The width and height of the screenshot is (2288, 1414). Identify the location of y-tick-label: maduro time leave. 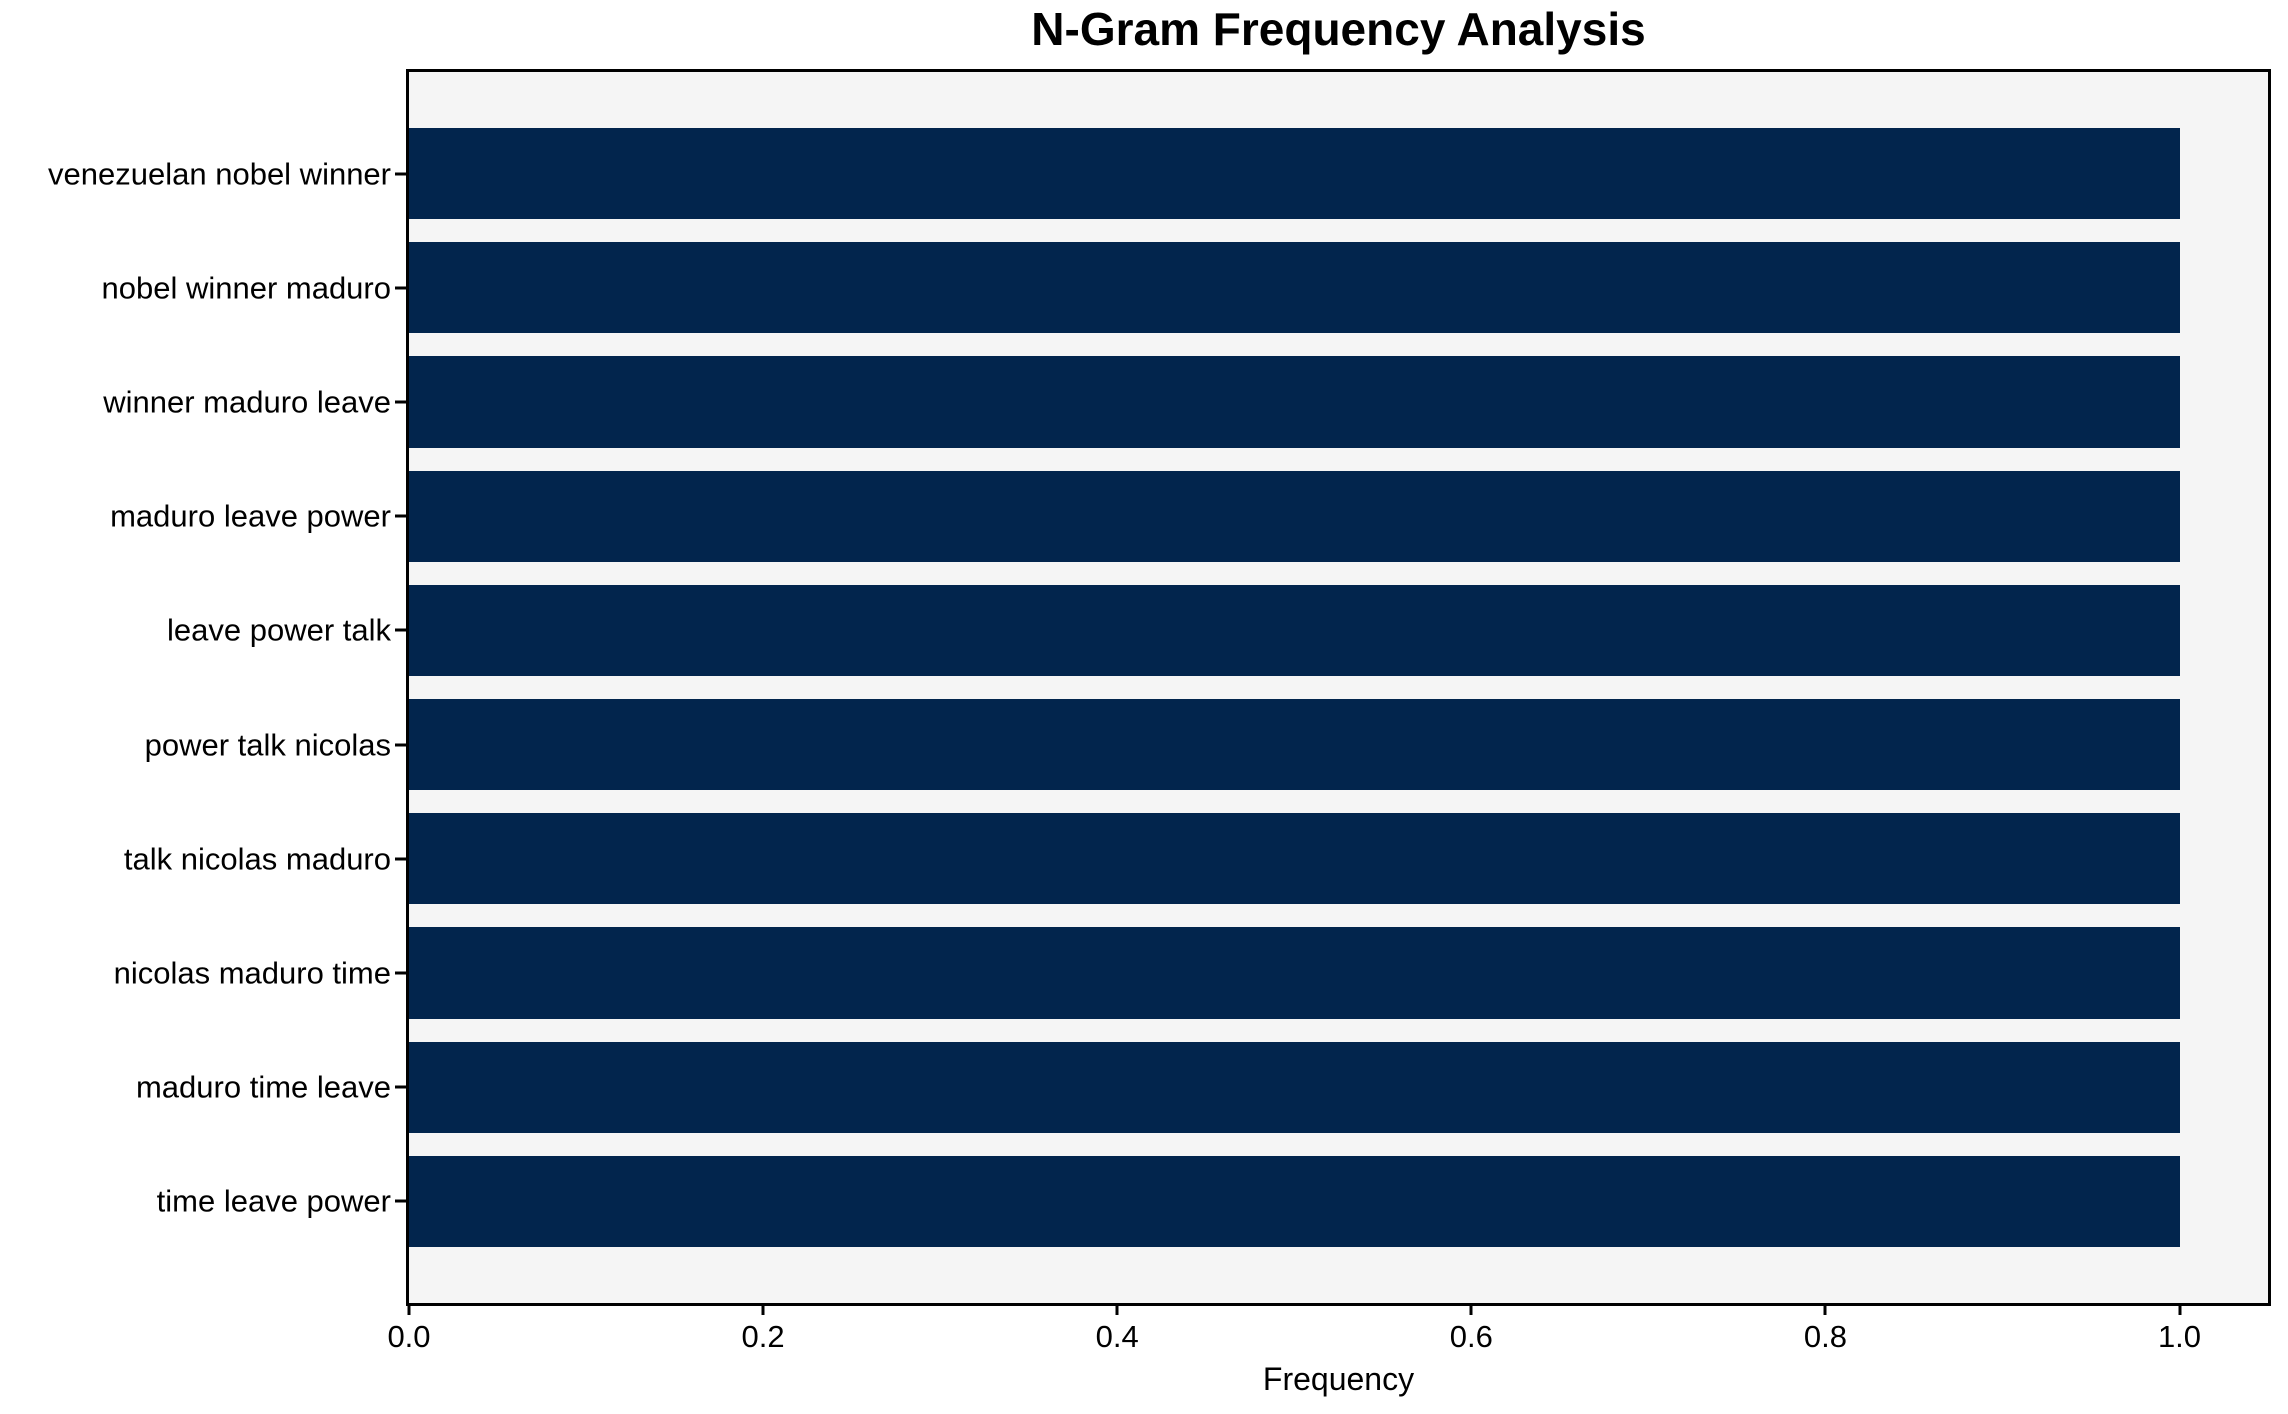
(263, 1087).